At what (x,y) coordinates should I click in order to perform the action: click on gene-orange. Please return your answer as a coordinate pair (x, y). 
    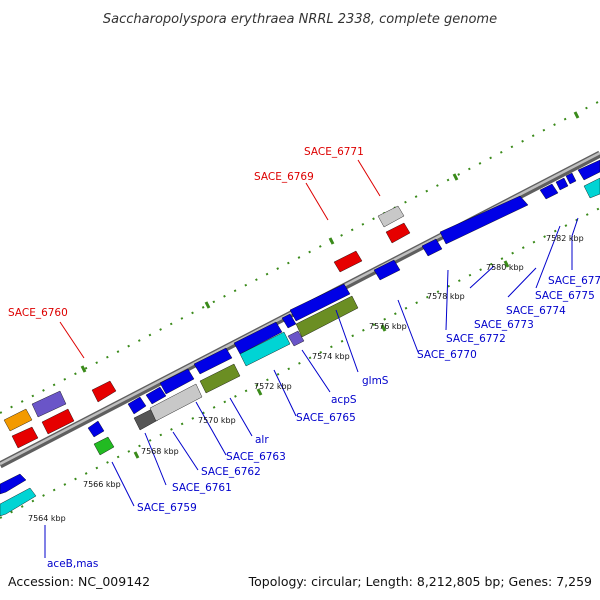
    Looking at the image, I should click on (18, 420).